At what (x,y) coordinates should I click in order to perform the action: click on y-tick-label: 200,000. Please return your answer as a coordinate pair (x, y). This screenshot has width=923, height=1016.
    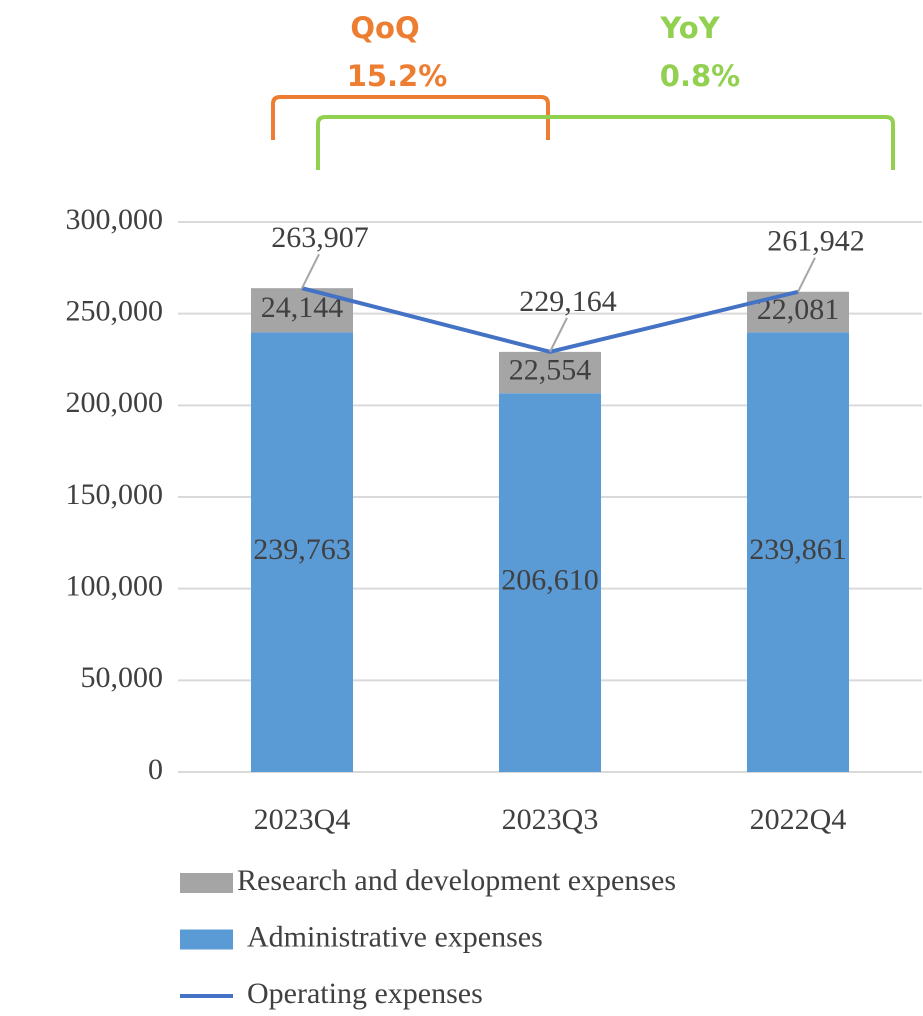
    Looking at the image, I should click on (115, 402).